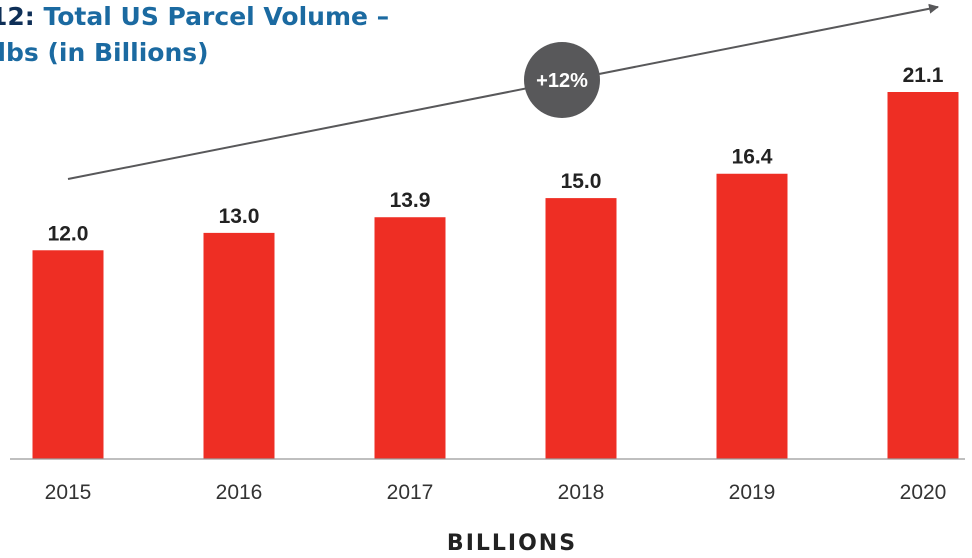 This screenshot has height=558, width=972. Describe the element at coordinates (216, 16) in the screenshot. I see `chart-title-text: Total US Parcel Volume –` at that location.